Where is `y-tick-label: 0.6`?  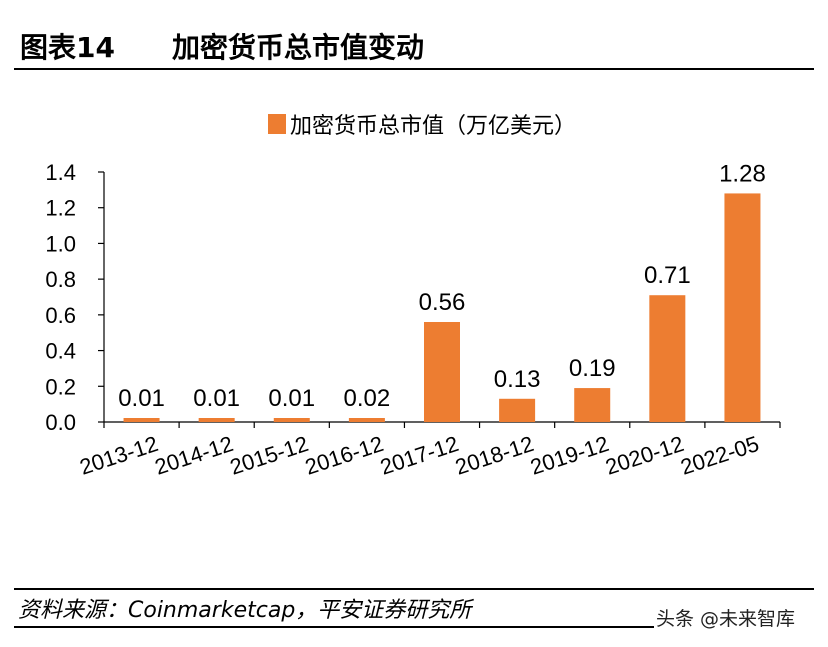 y-tick-label: 0.6 is located at coordinates (60, 315).